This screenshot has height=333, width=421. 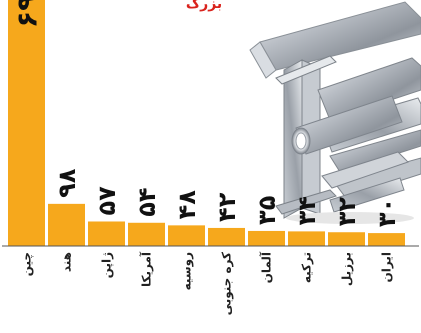 What do you see at coordinates (187, 205) in the screenshot?
I see `value-label-5: ۴۸` at bounding box center [187, 205].